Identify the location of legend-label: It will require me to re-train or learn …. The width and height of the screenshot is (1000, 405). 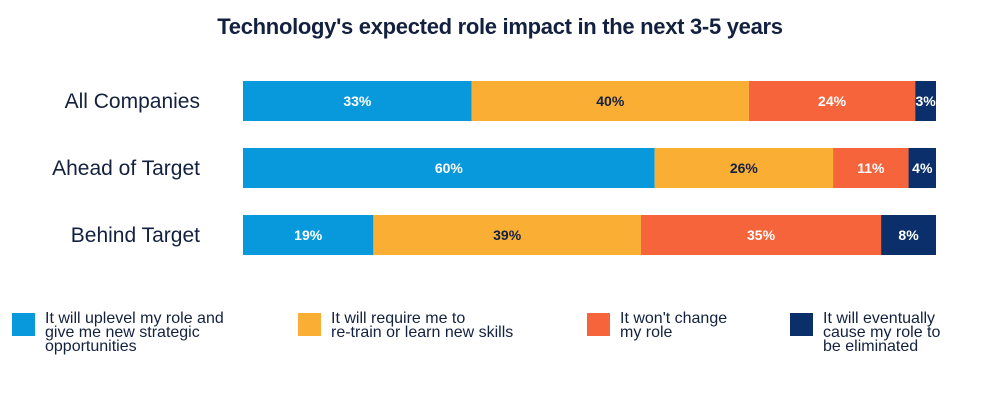
(422, 325).